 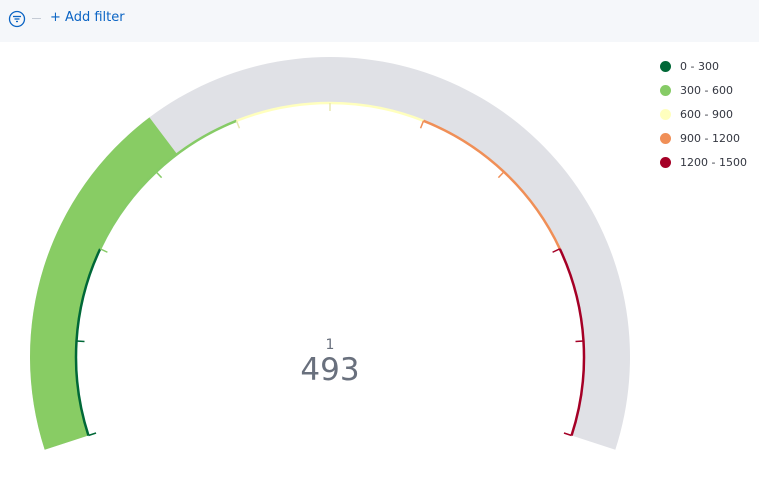 I want to click on legend-item: 300 - 600, so click(x=703, y=90).